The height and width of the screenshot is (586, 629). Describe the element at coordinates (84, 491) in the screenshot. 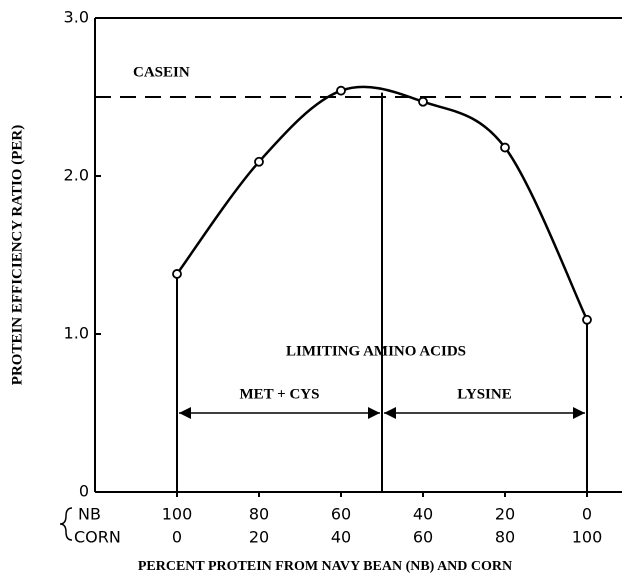

I see `y-tick-label: 0` at that location.